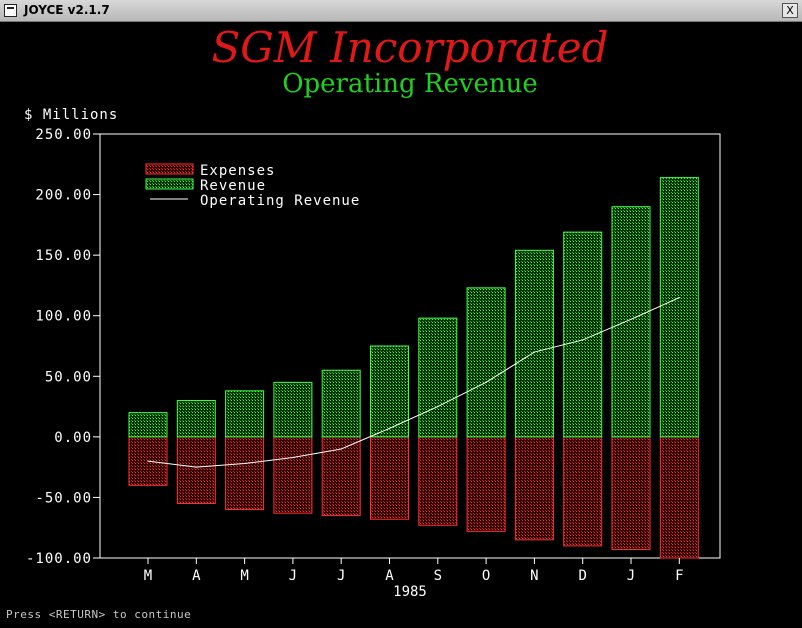  Describe the element at coordinates (73, 438) in the screenshot. I see `y-tick-label: 0.00` at that location.